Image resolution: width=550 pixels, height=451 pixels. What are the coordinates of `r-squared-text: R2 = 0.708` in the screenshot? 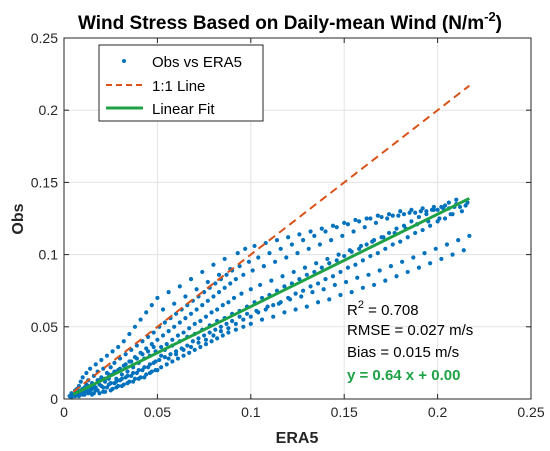 It's located at (383, 309).